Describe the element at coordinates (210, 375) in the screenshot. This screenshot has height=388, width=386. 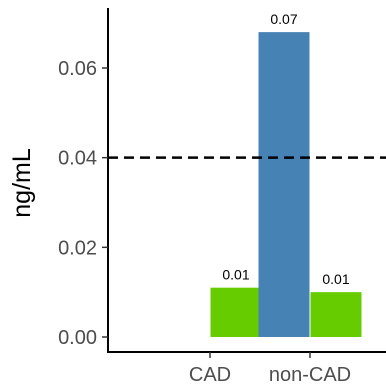
I see `x-tick-label: CAD` at that location.